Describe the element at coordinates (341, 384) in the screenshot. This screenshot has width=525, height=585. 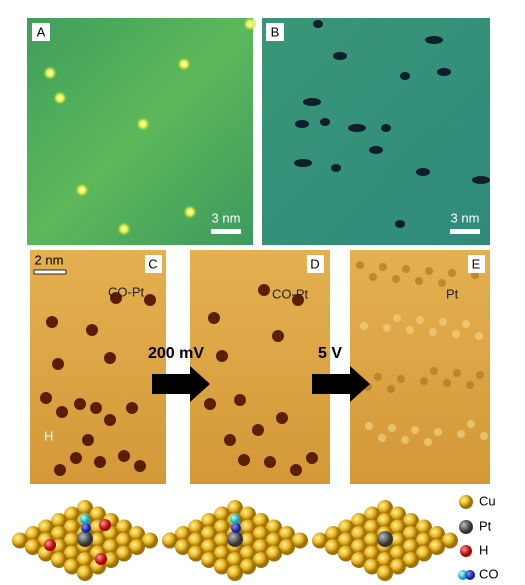
I see `arrow` at that location.